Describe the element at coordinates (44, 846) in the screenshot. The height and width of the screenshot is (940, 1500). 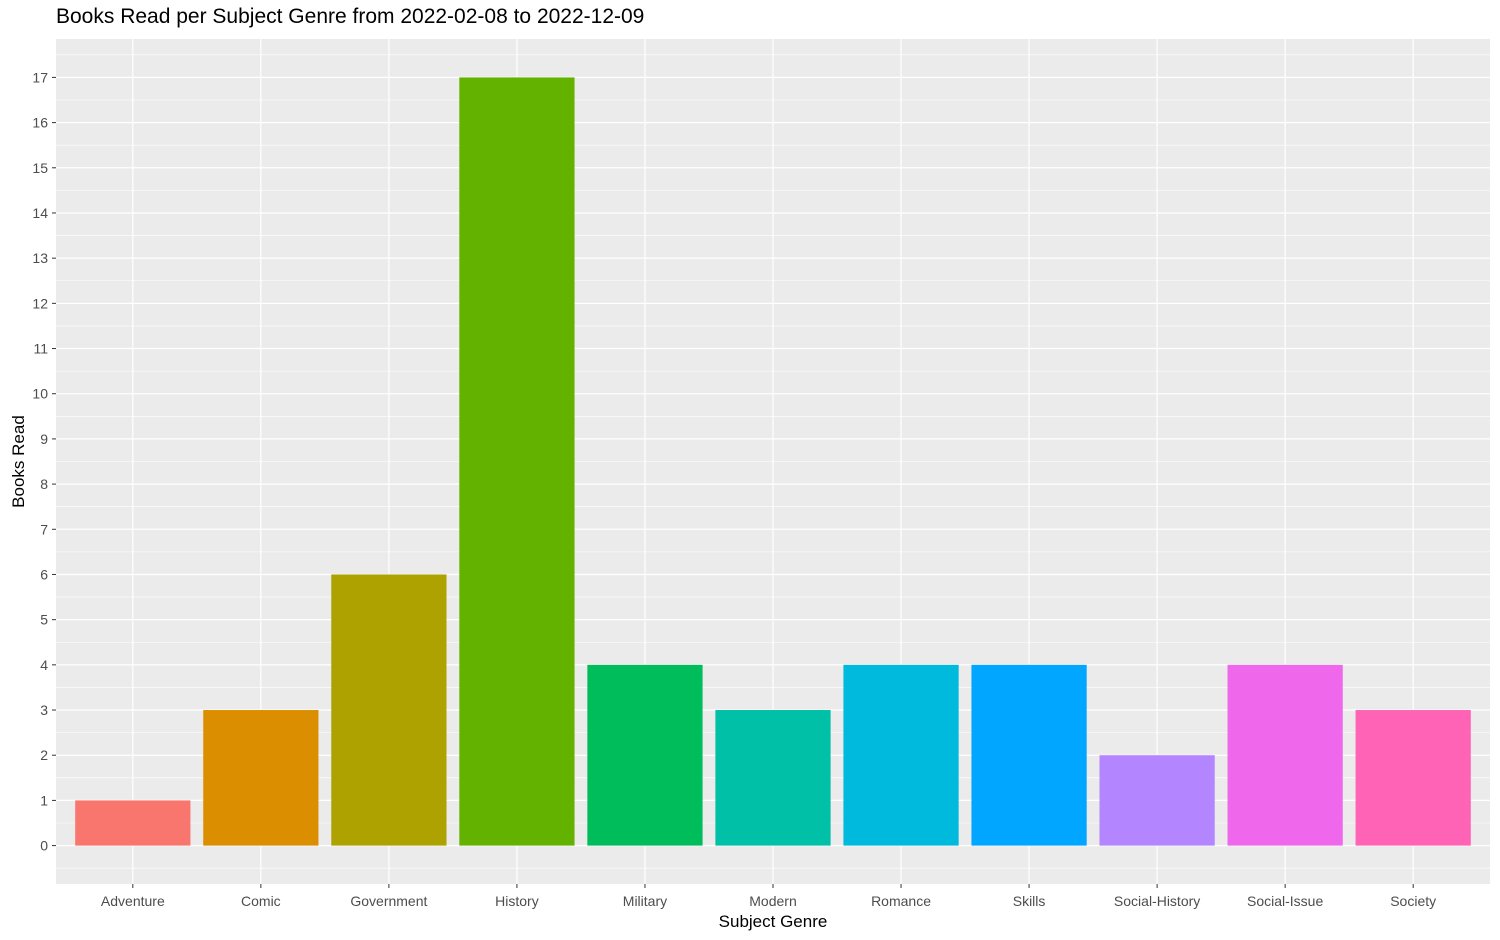
I see `y-tick-label: 0` at that location.